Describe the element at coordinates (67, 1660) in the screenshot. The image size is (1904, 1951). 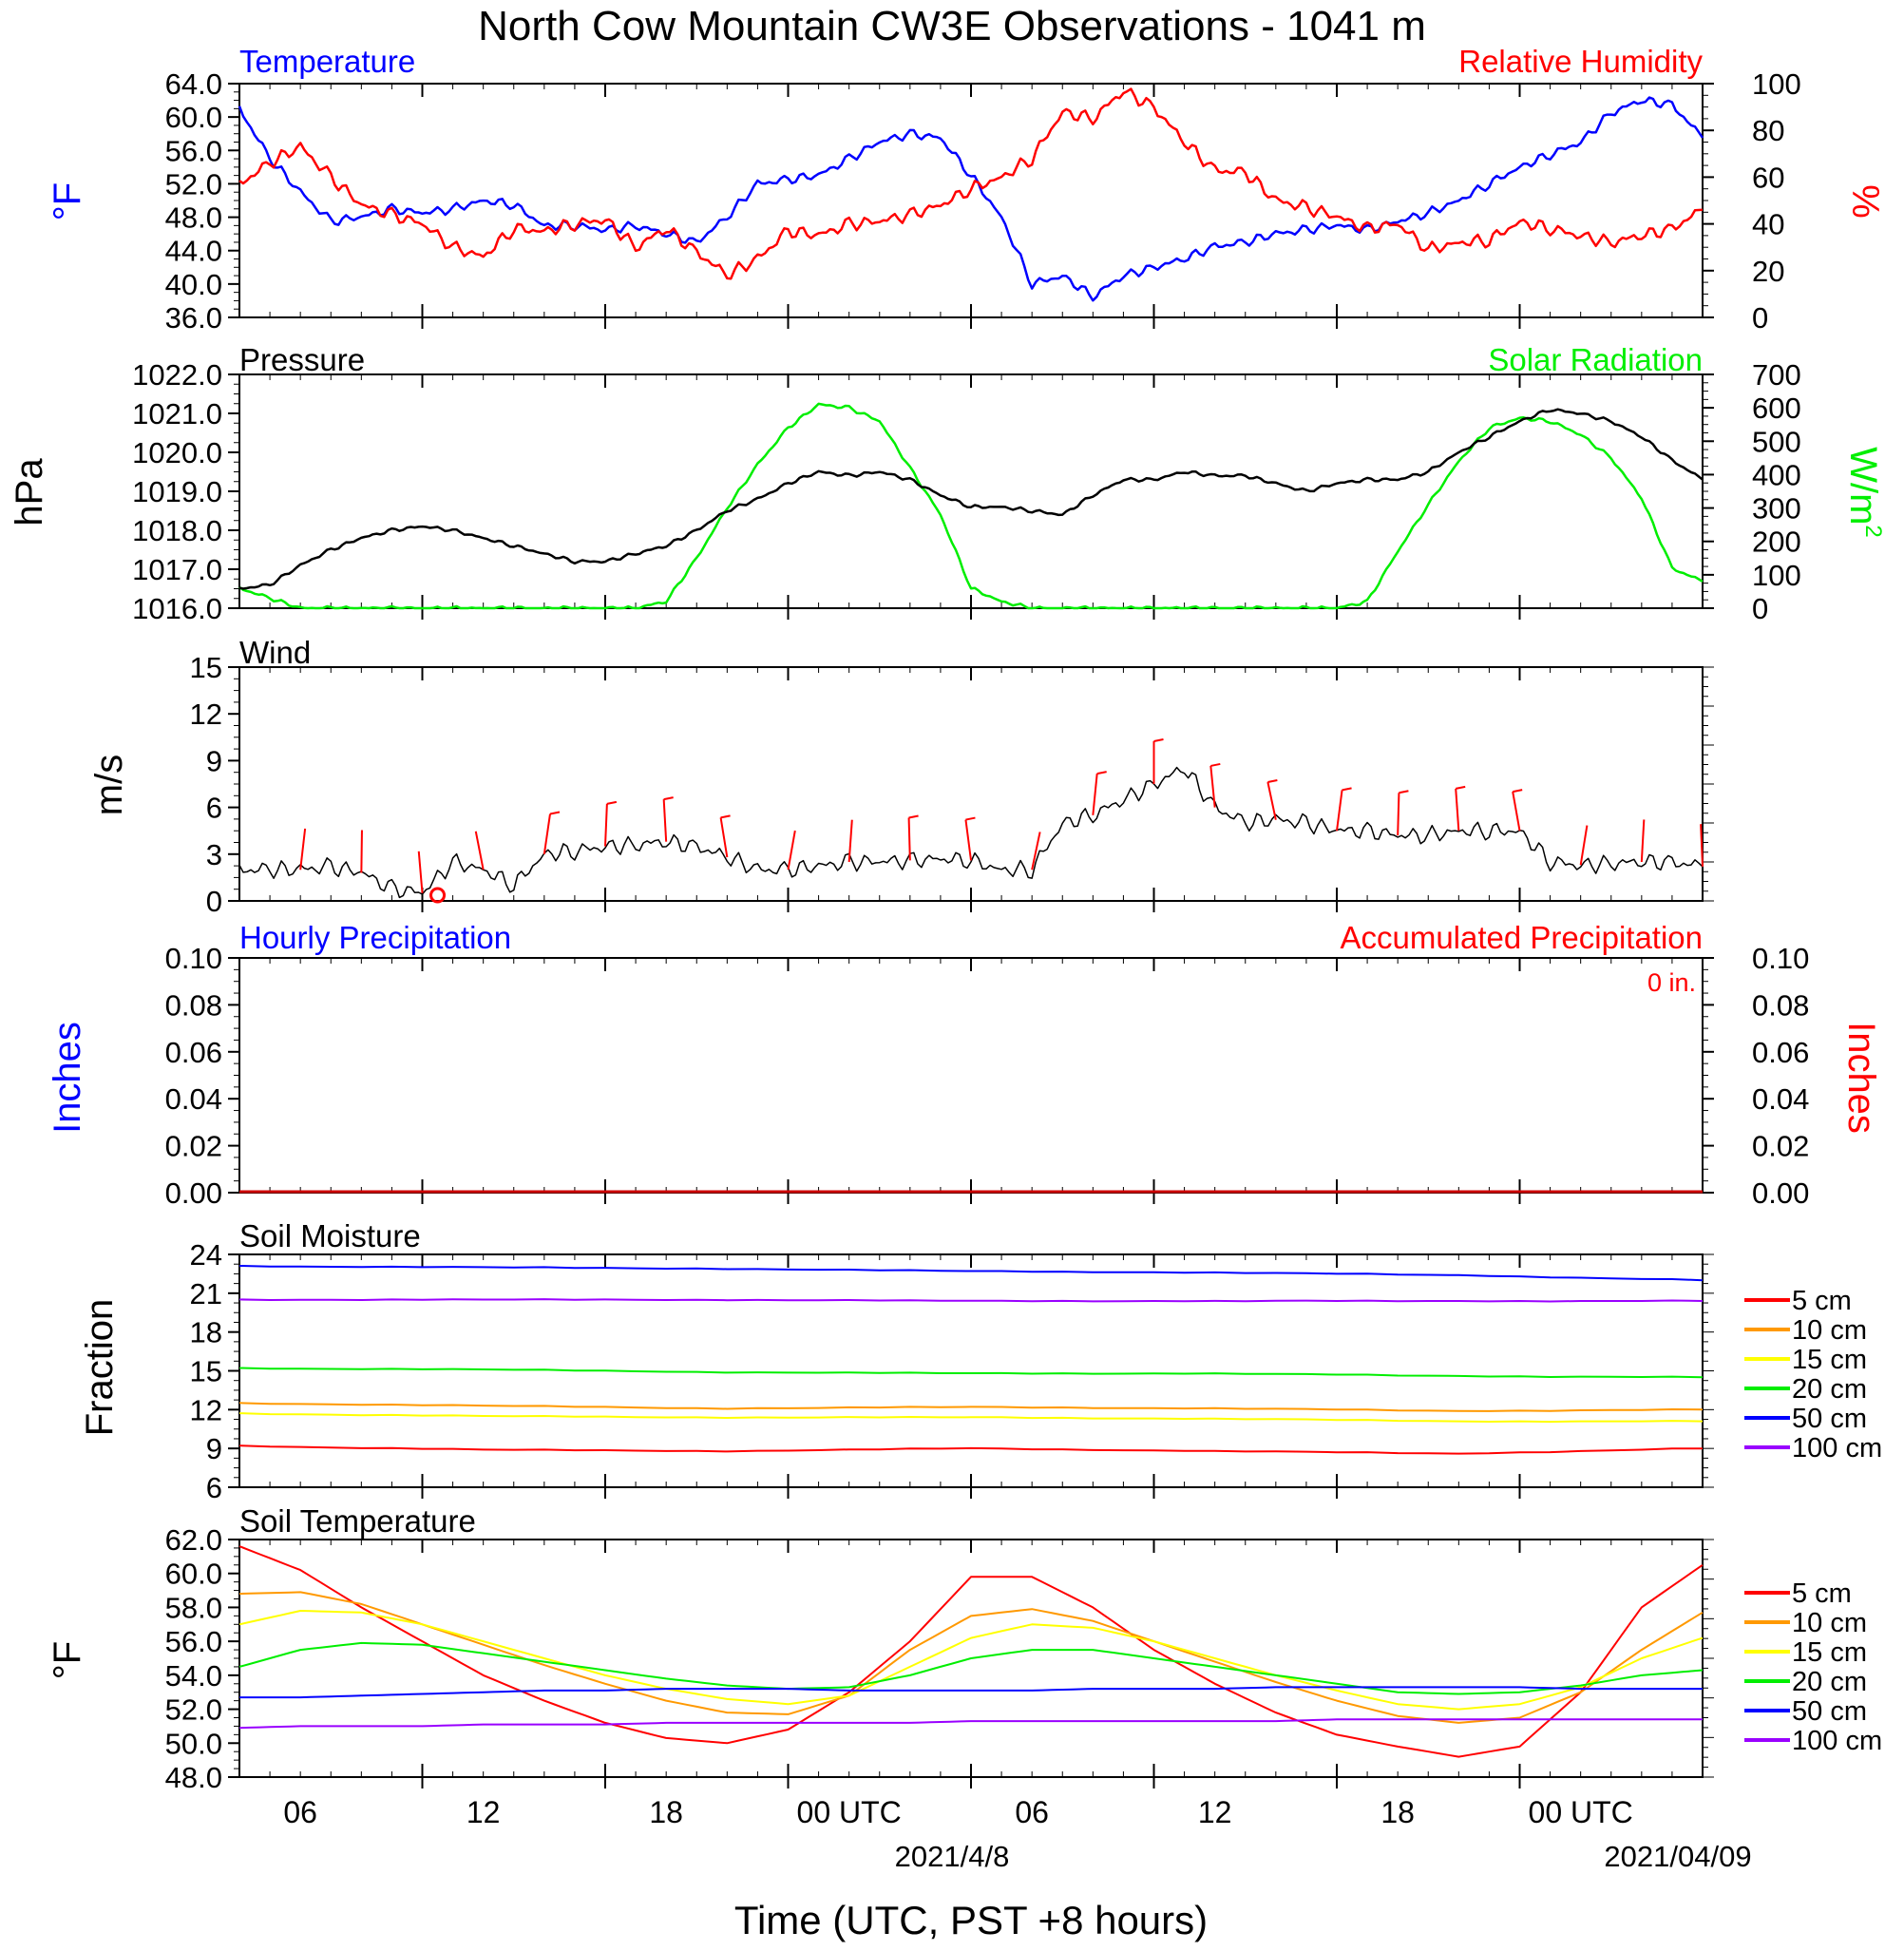
I see `y-label-soil-temperature: °F` at that location.